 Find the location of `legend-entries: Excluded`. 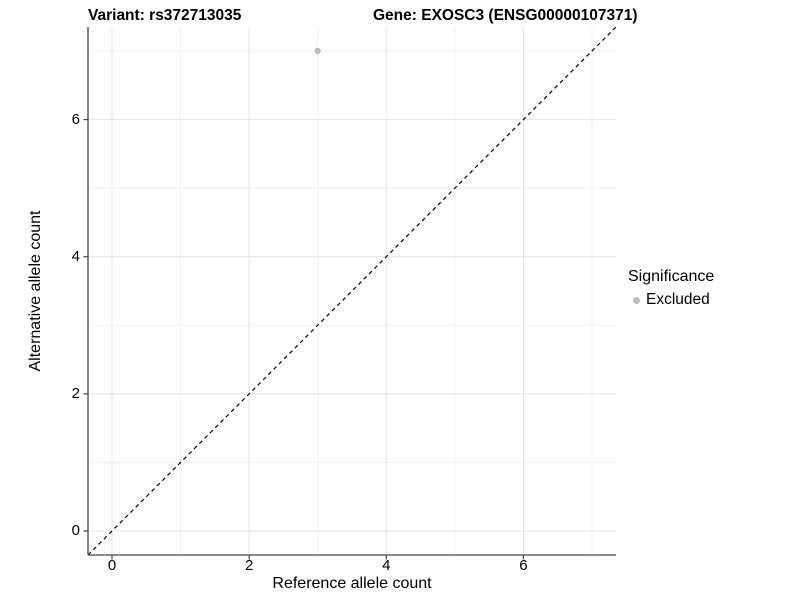

legend-entries: Excluded is located at coordinates (671, 300).